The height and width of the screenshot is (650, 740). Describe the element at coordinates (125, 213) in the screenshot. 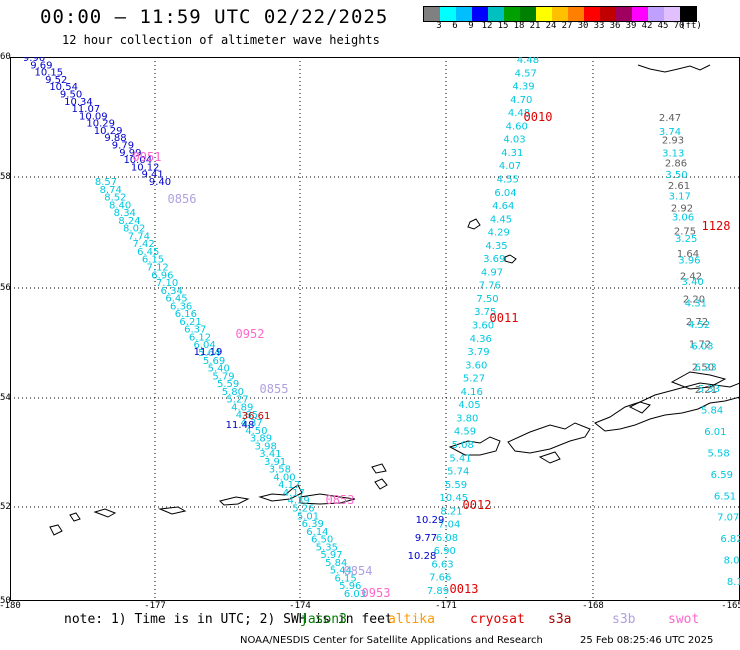

I see `wave-height-value: 8.34` at that location.